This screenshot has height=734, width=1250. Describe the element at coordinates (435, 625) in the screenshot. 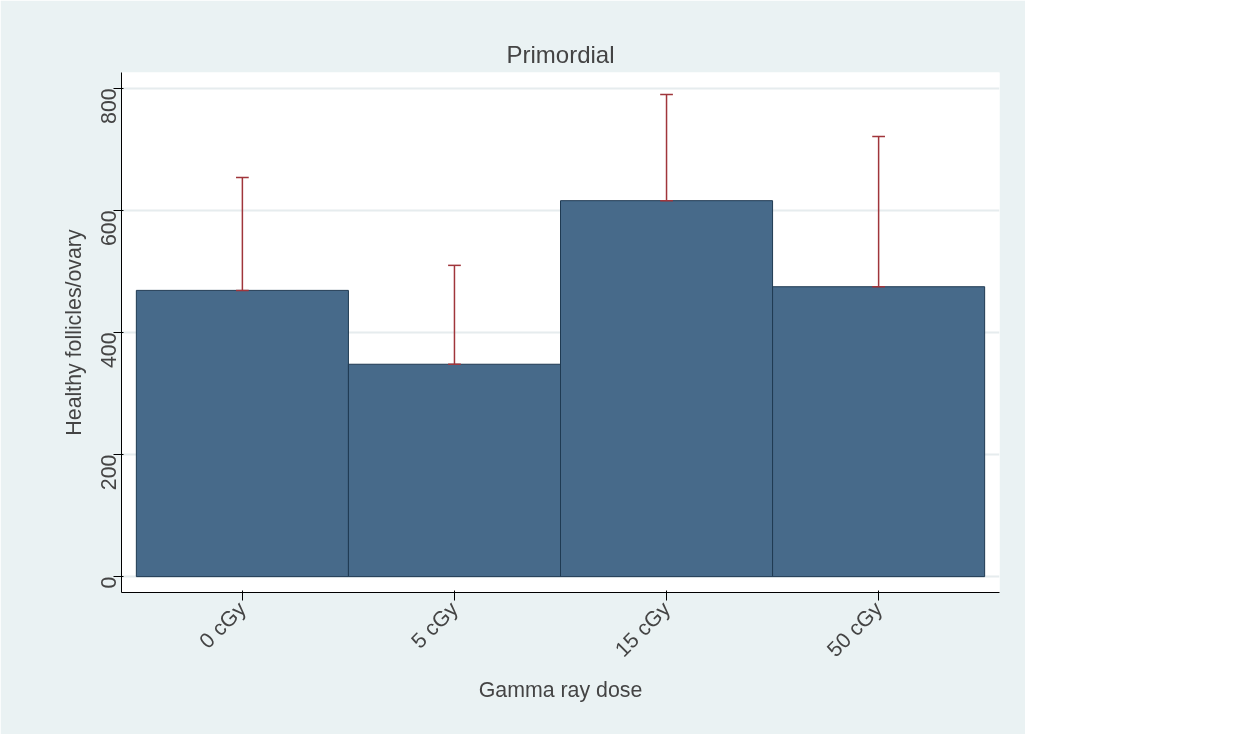

I see `x-tick-label: 5 cGy` at that location.